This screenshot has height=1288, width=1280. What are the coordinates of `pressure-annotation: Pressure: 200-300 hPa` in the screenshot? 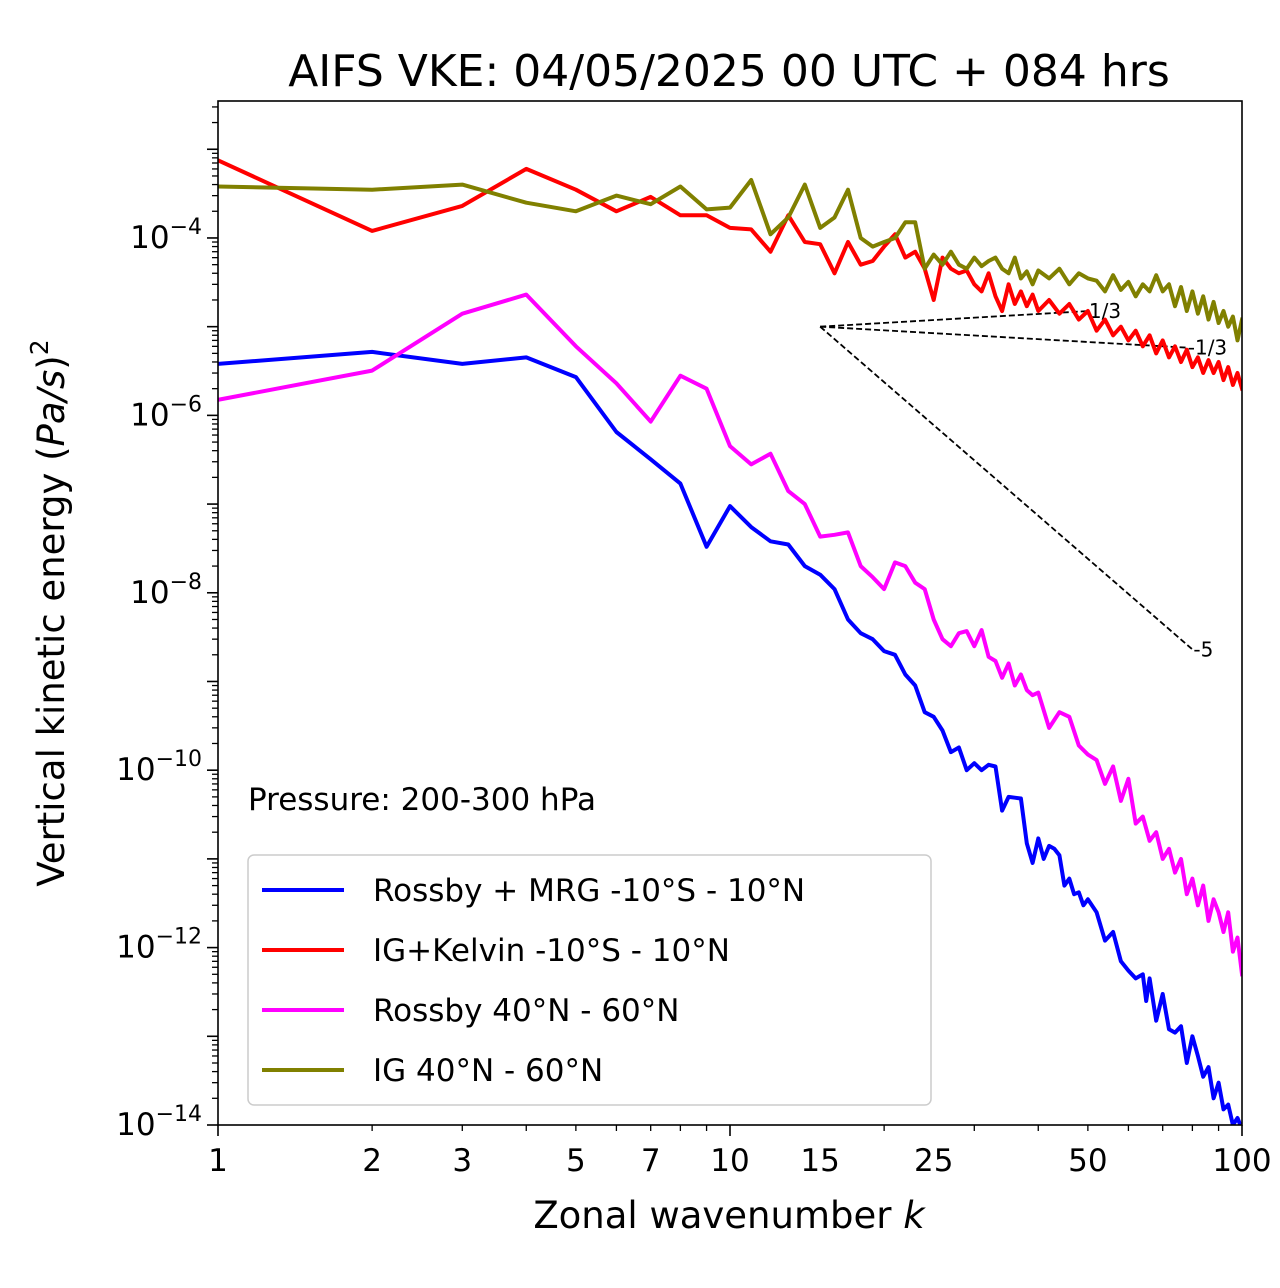 It's located at (422, 800).